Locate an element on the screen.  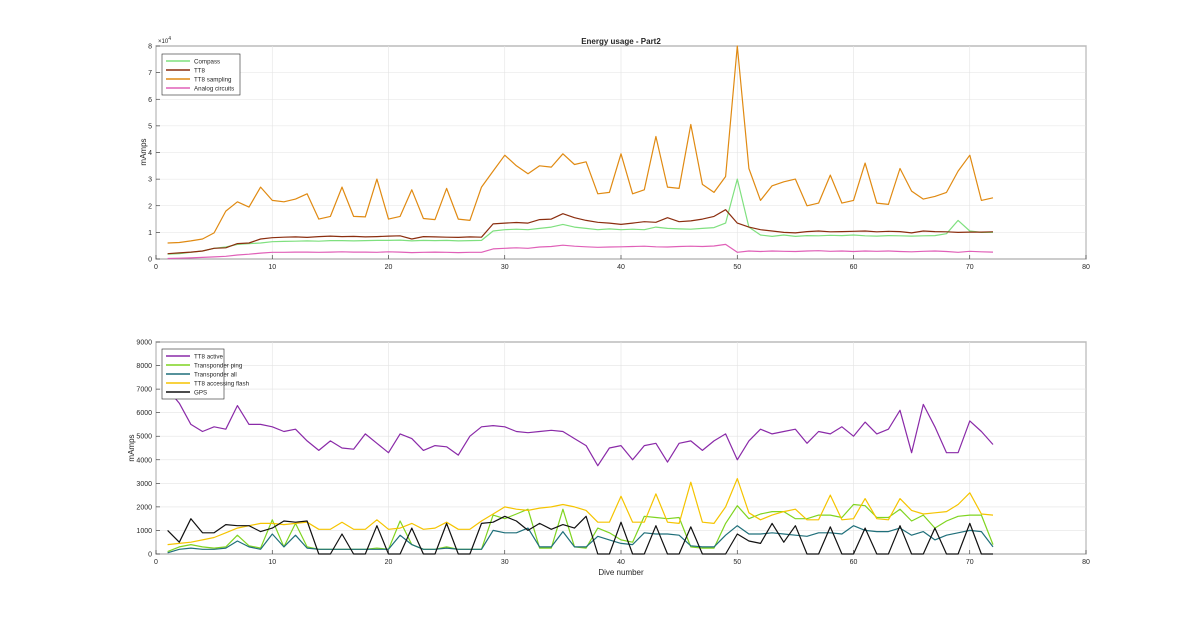
y-tick-label: 7000 is located at coordinates (144, 390).